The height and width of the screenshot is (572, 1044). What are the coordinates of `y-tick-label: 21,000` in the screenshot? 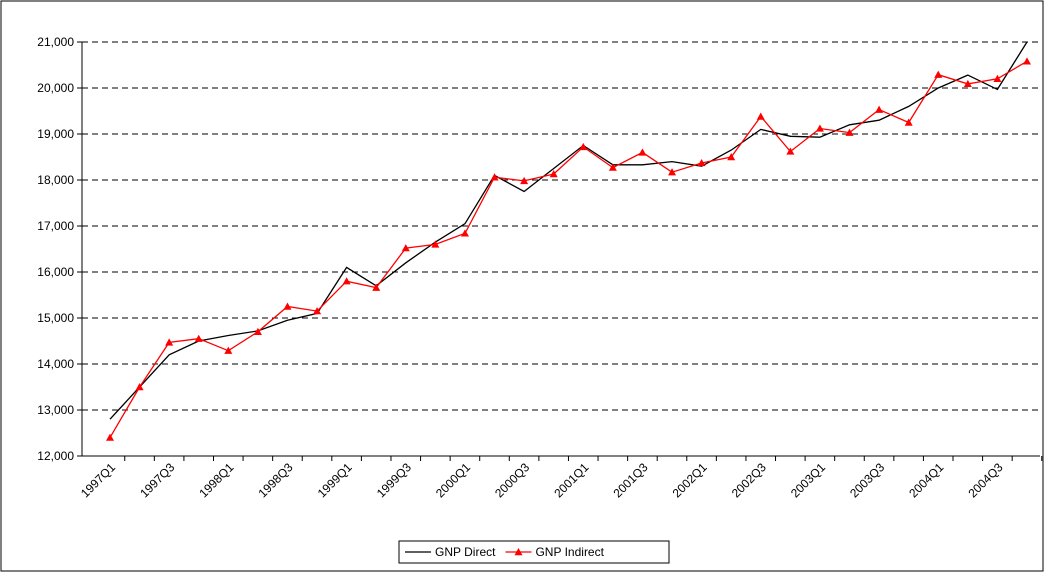 It's located at (55, 42).